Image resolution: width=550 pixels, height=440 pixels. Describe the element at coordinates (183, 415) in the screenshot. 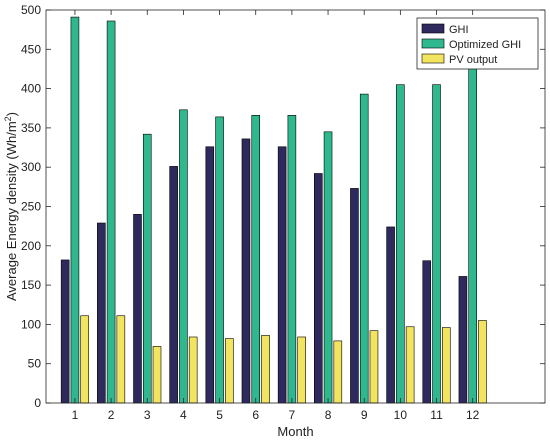

I see `x-tick-label: 4` at that location.